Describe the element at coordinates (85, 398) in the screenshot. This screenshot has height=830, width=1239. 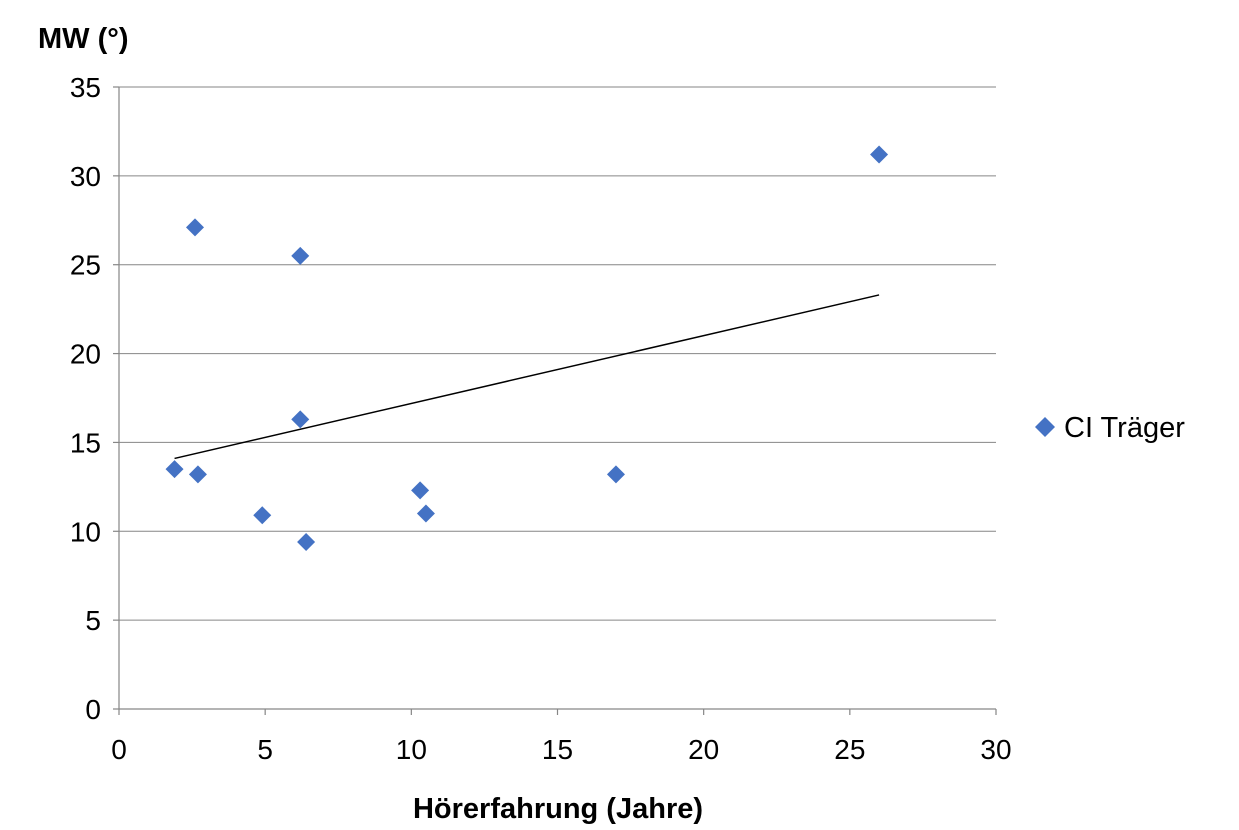
I see `y-tick-labels: 0 5 10 15 20 25 30 35` at that location.